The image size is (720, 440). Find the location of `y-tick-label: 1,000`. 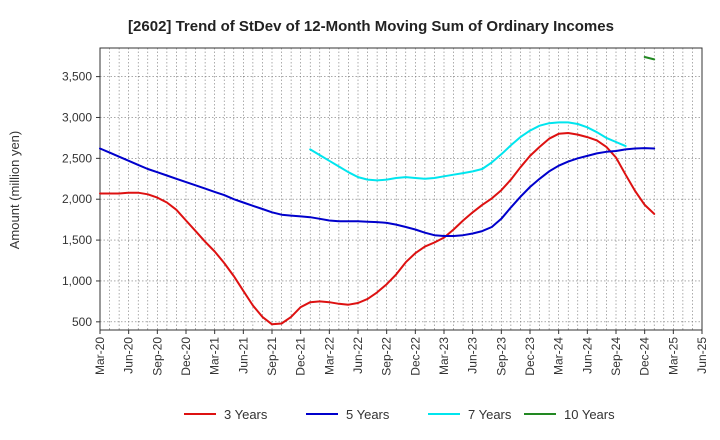

y-tick-label: 1,000 is located at coordinates (77, 281).